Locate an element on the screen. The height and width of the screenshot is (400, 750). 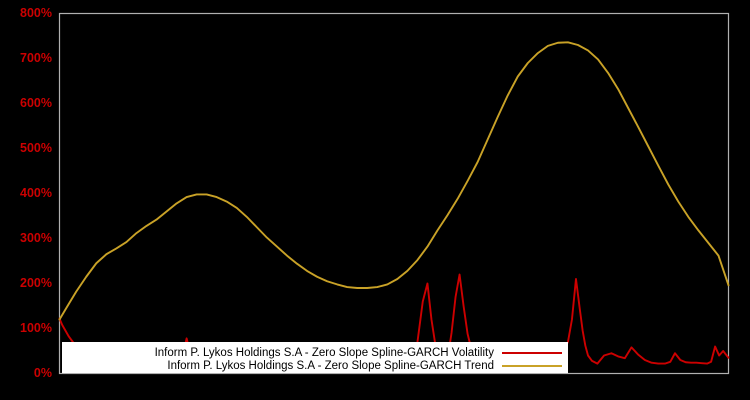
y-axis-tick-label: 400% is located at coordinates (36, 193).